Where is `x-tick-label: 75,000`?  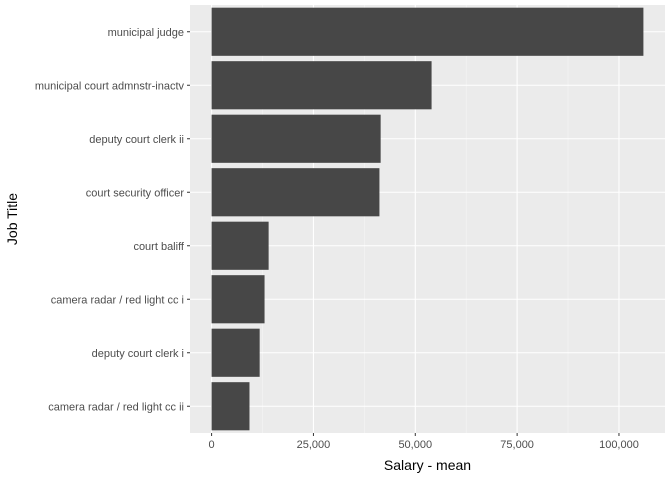 x-tick-label: 75,000 is located at coordinates (517, 445).